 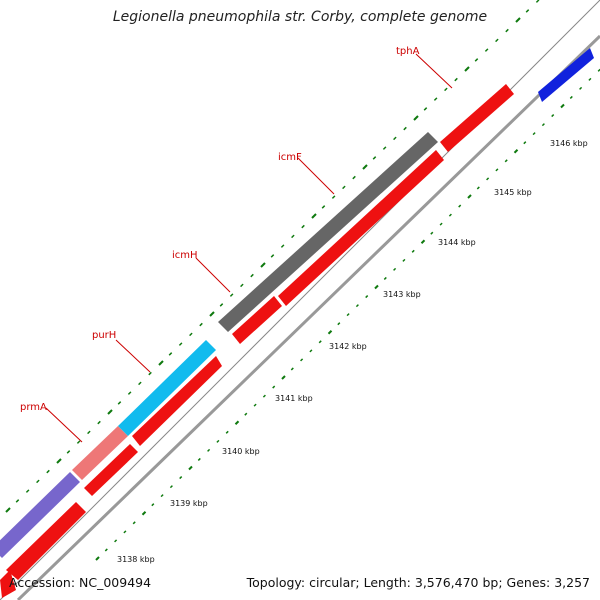 What do you see at coordinates (213, 275) in the screenshot?
I see `callout-icmH` at bounding box center [213, 275].